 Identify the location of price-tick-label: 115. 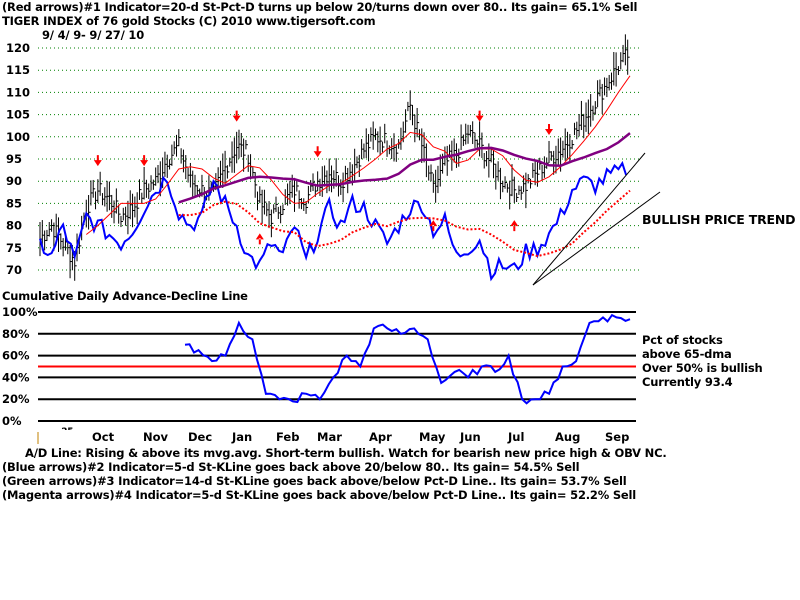
(18, 70).